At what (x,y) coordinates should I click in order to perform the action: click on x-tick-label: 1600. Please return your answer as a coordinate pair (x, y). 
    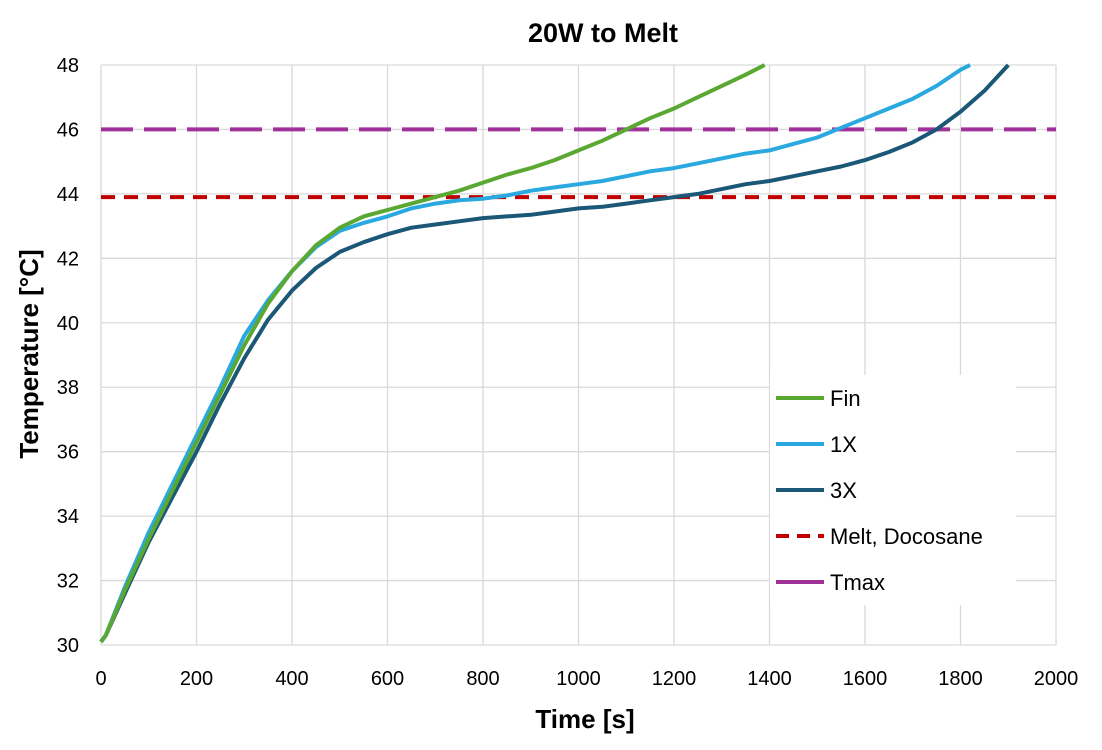
    Looking at the image, I should click on (865, 679).